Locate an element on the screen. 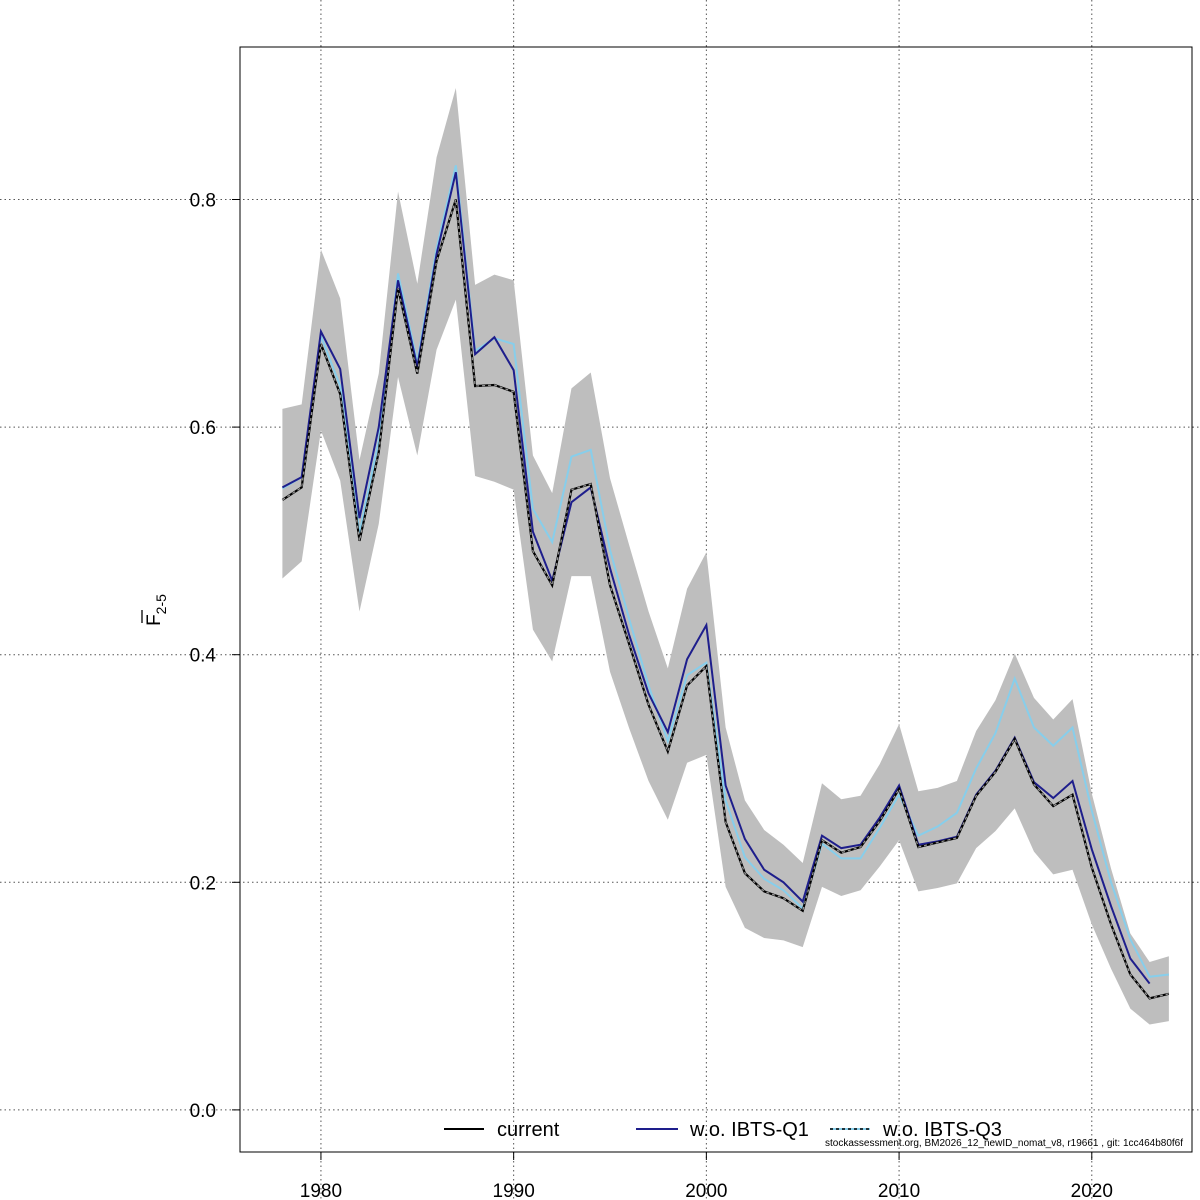 Image resolution: width=1200 pixels, height=1200 pixels. y-tick-label: 0.4 is located at coordinates (203, 656).